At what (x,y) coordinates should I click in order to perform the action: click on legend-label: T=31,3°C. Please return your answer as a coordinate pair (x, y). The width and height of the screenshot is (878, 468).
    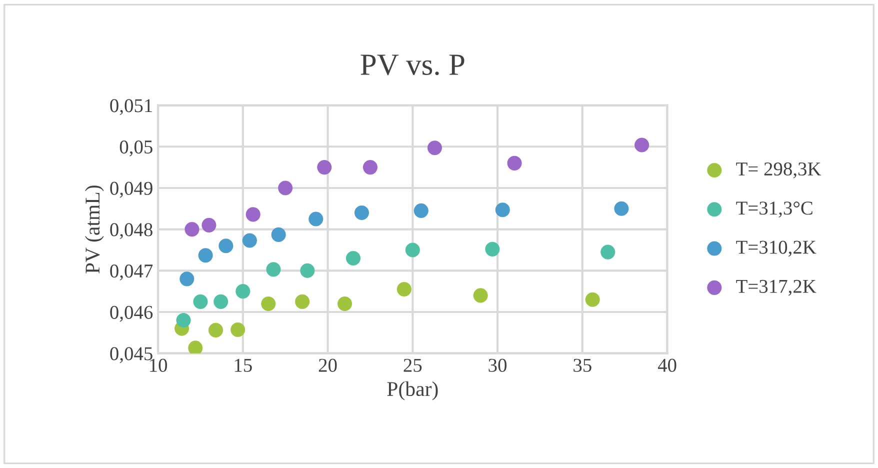
    Looking at the image, I should click on (774, 210).